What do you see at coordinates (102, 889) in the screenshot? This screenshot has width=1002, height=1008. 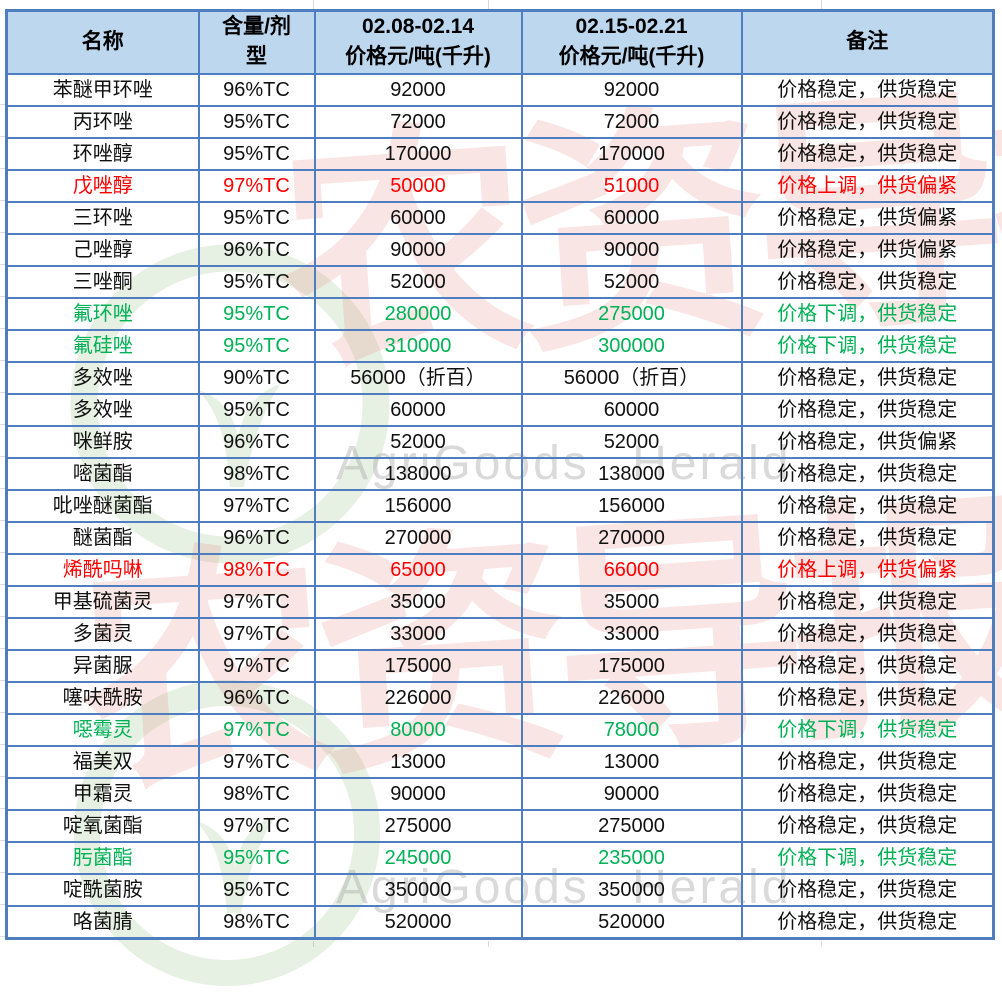 I see `cell-product-name: 啶酰菌胺` at bounding box center [102, 889].